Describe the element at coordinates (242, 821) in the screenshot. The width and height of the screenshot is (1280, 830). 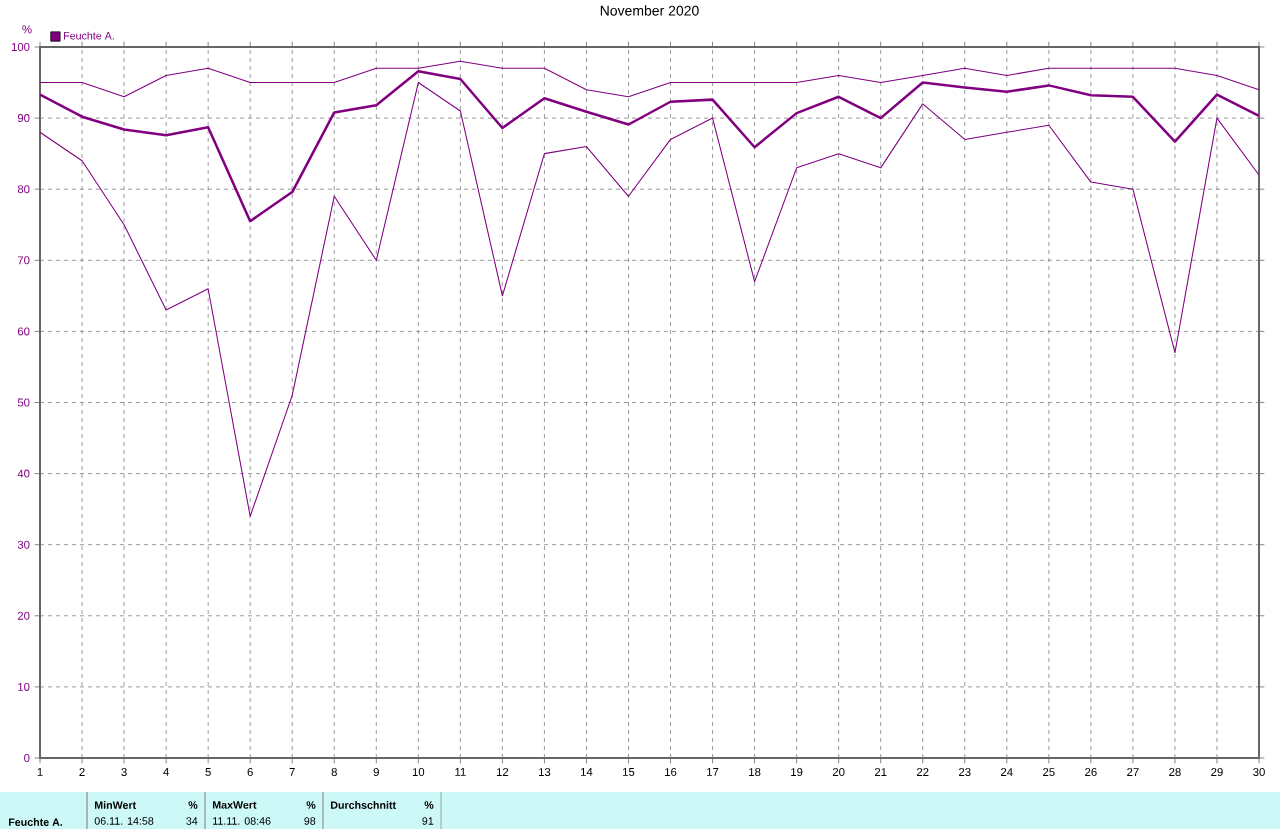
I see `text: 11.11. 08:46` at that location.